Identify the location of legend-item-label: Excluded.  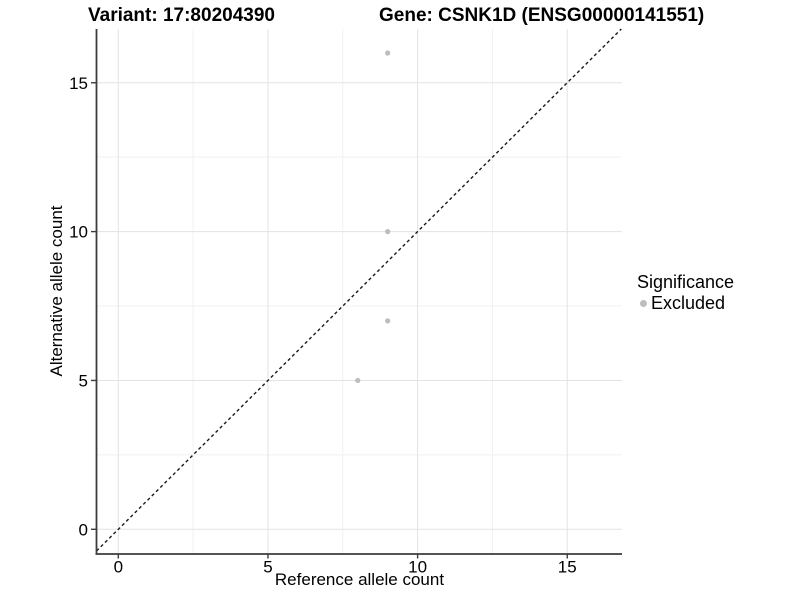
(688, 303).